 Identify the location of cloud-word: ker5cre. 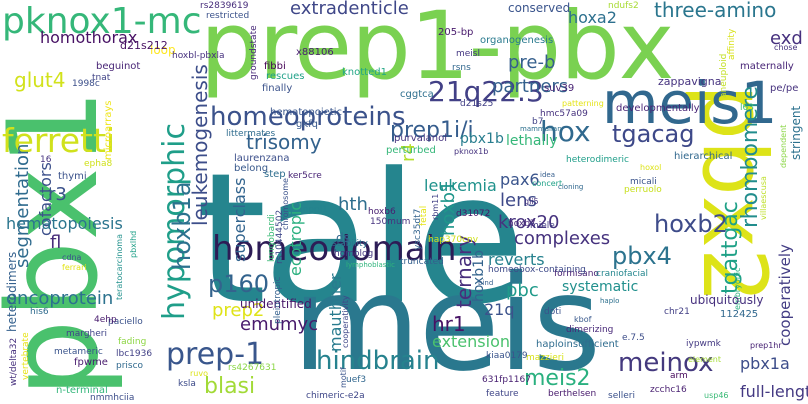
(305, 176).